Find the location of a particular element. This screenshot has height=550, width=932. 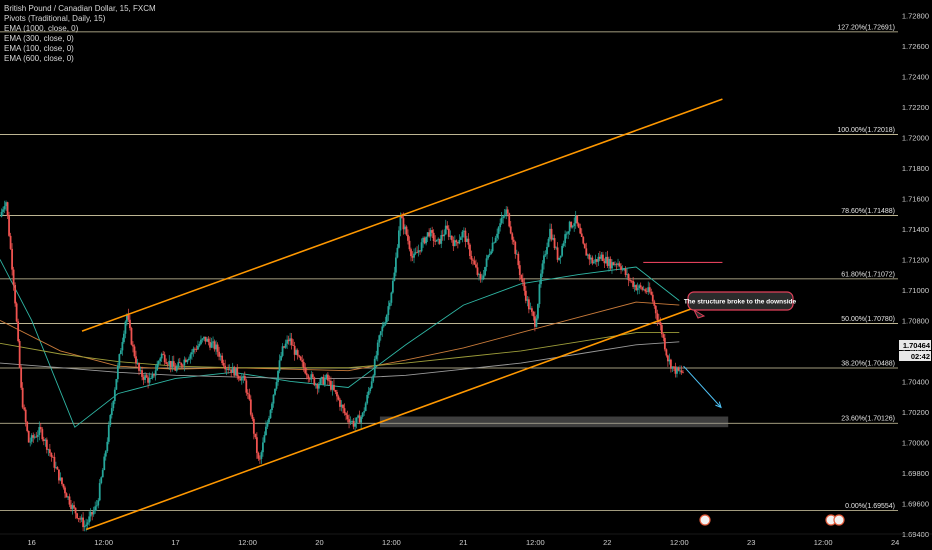

y-tick-label-2: 1.72400 is located at coordinates (915, 76).